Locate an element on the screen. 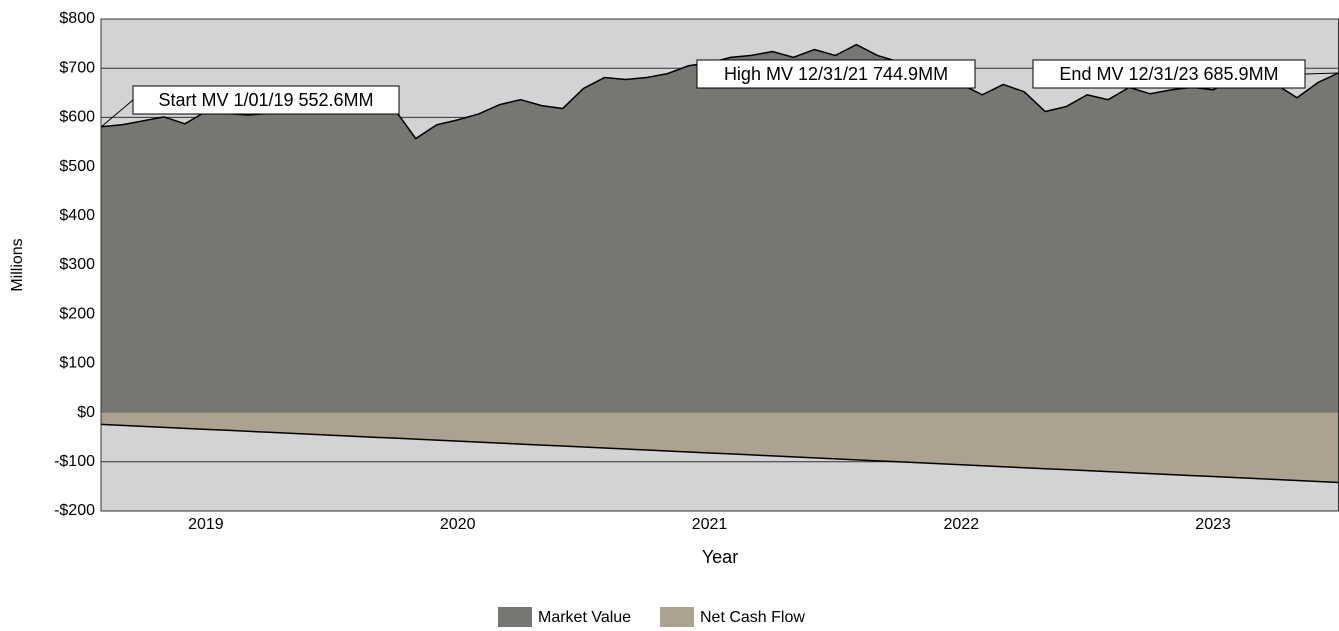 The image size is (1339, 631). y-tick-label: -$200 is located at coordinates (74, 510).